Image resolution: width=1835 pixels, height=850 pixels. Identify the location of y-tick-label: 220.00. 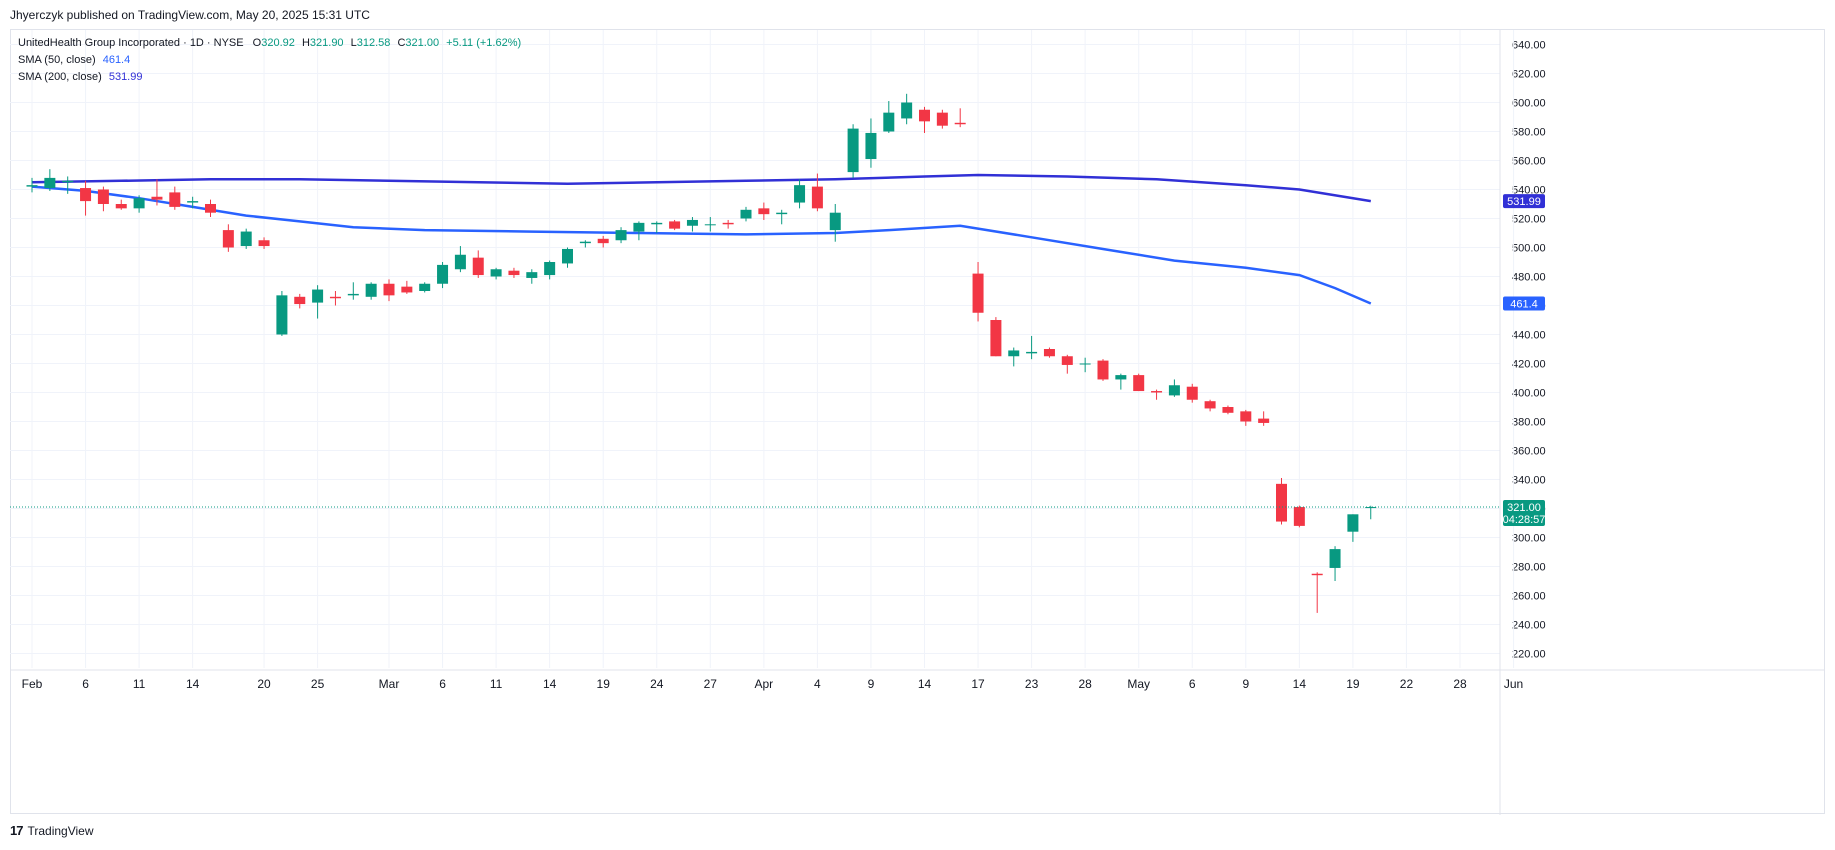
(1529, 655).